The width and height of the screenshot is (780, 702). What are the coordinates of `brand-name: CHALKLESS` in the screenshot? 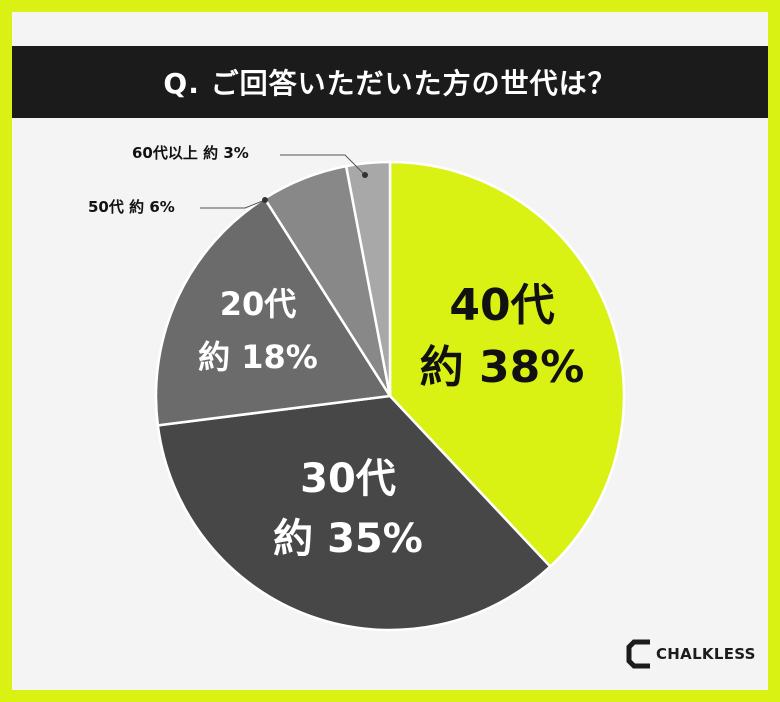 It's located at (706, 654).